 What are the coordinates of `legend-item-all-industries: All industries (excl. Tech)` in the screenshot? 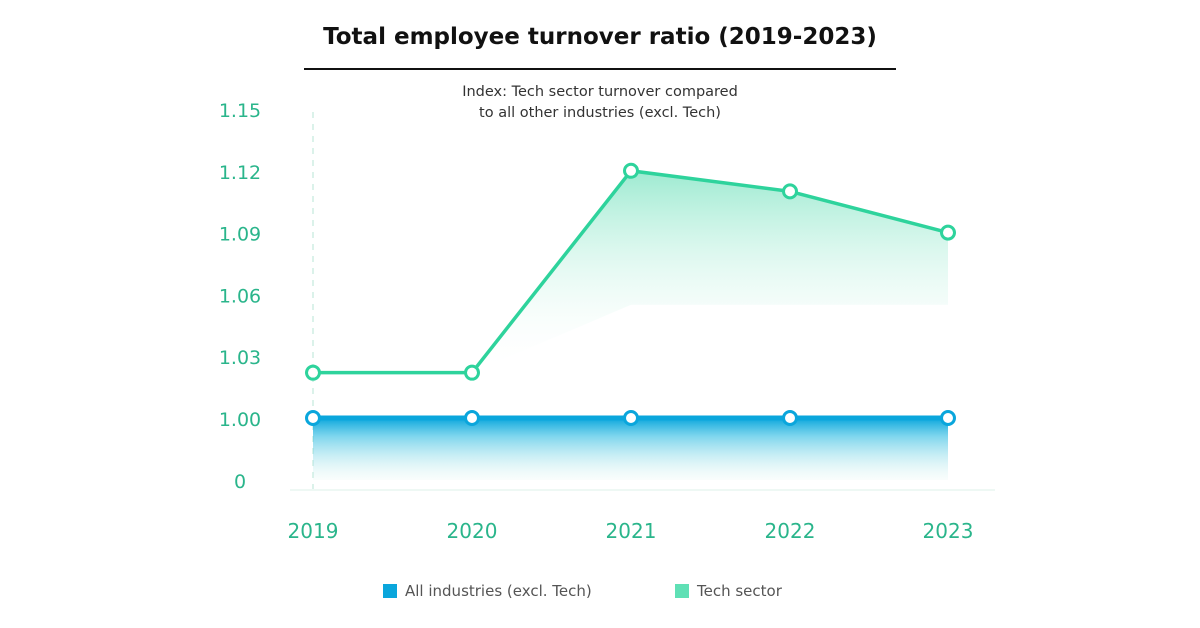 It's located at (487, 591).